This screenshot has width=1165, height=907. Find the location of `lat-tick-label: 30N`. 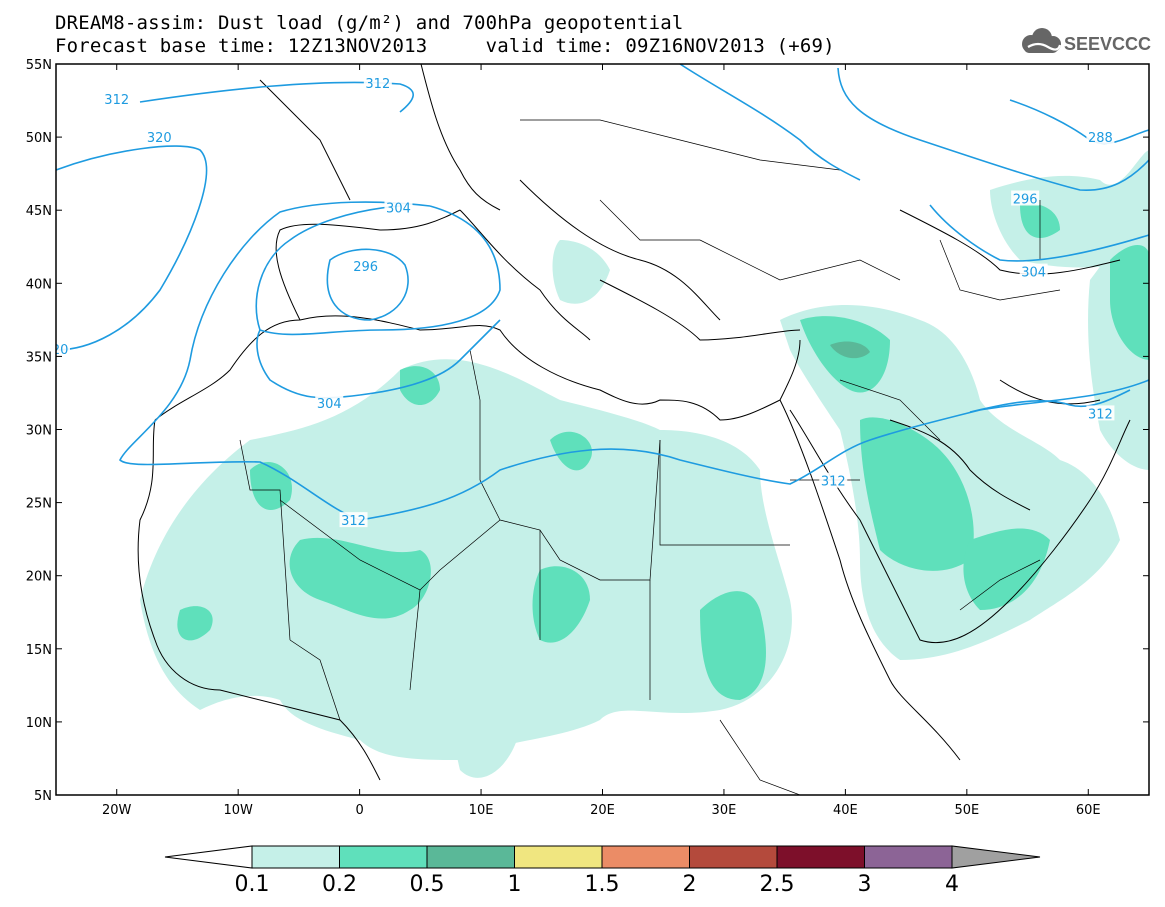

lat-tick-label: 30N is located at coordinates (39, 431).